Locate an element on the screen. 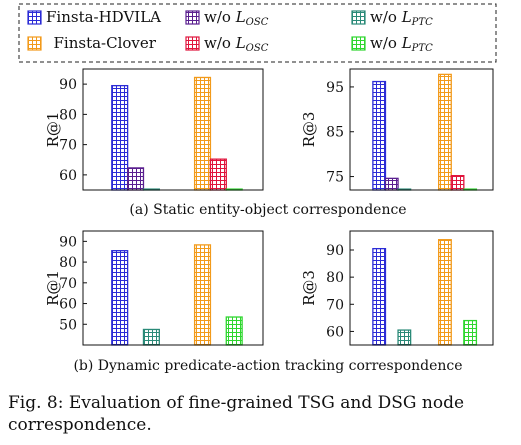  panel-b-right: 60 70 80 90 R@3 is located at coordinates (397, 288).